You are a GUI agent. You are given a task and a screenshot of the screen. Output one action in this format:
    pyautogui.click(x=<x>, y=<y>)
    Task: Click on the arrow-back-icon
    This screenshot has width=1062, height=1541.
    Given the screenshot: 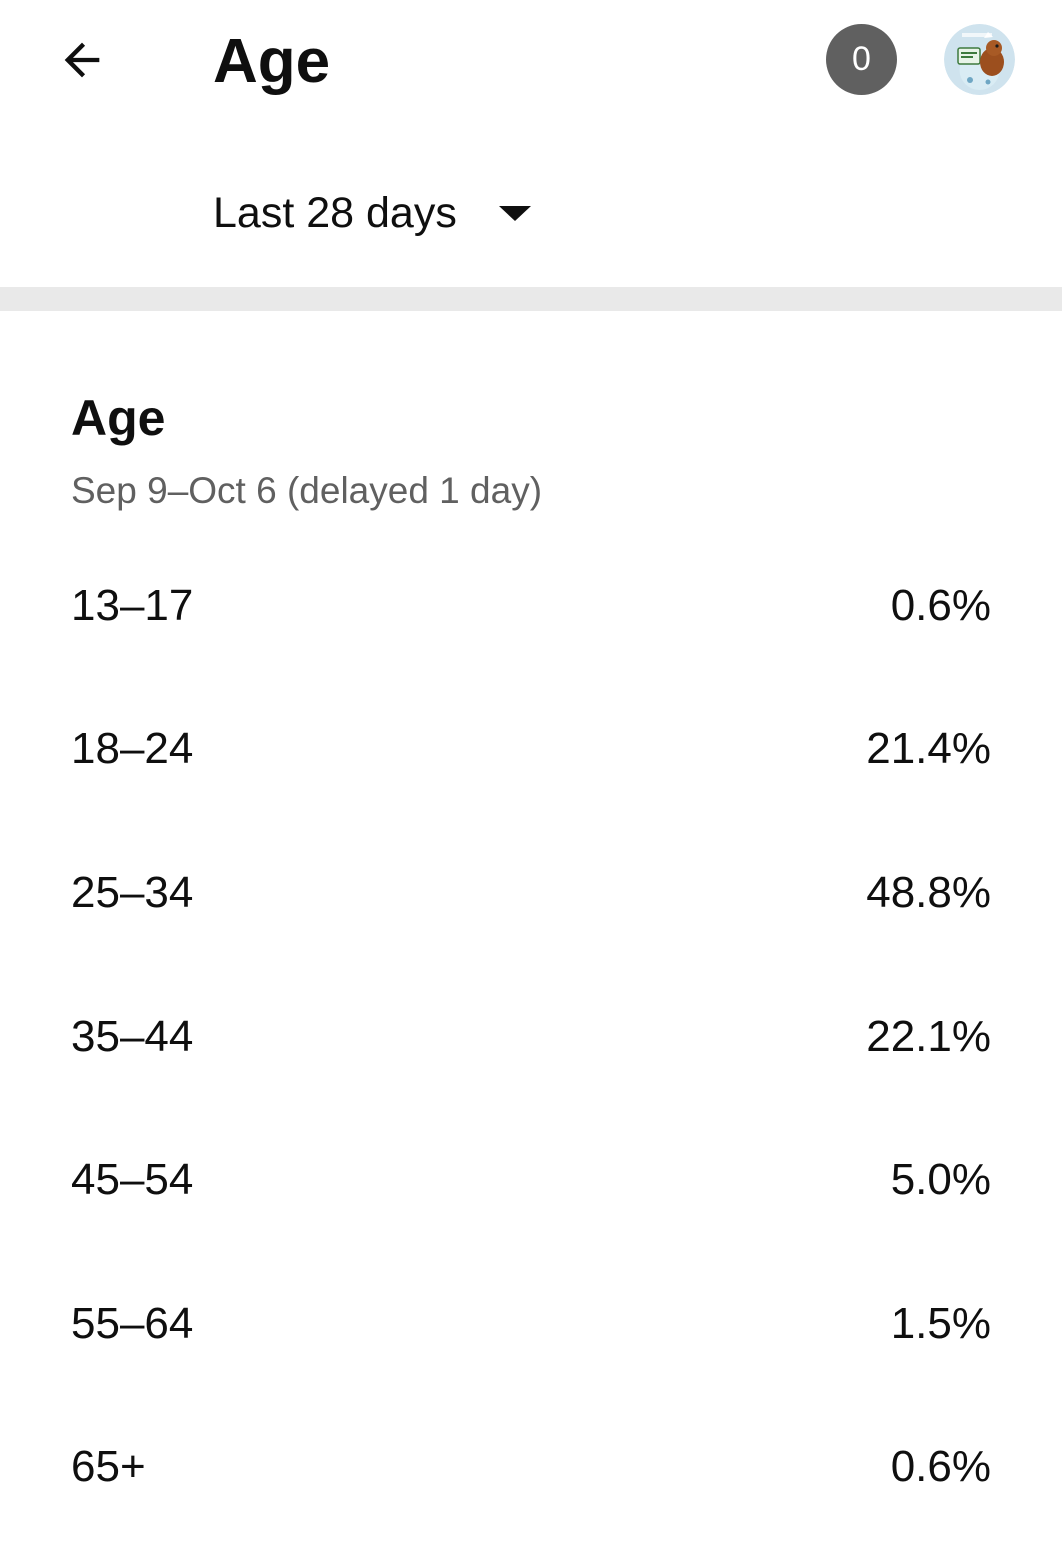 What is the action you would take?
    pyautogui.click(x=82, y=60)
    